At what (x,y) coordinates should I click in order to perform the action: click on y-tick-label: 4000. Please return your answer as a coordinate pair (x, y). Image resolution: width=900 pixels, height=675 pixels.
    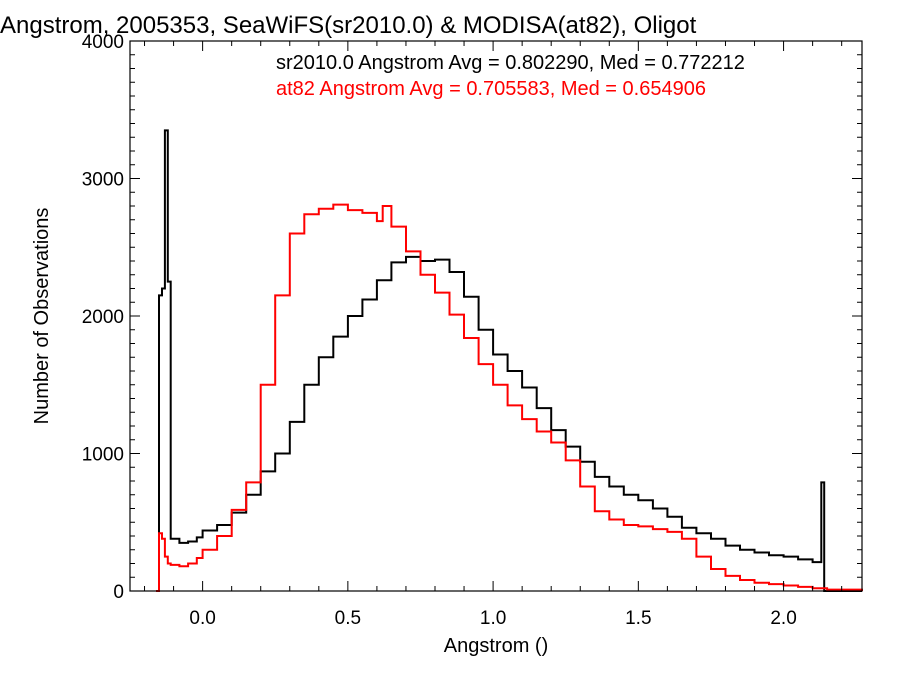
    Looking at the image, I should click on (103, 42).